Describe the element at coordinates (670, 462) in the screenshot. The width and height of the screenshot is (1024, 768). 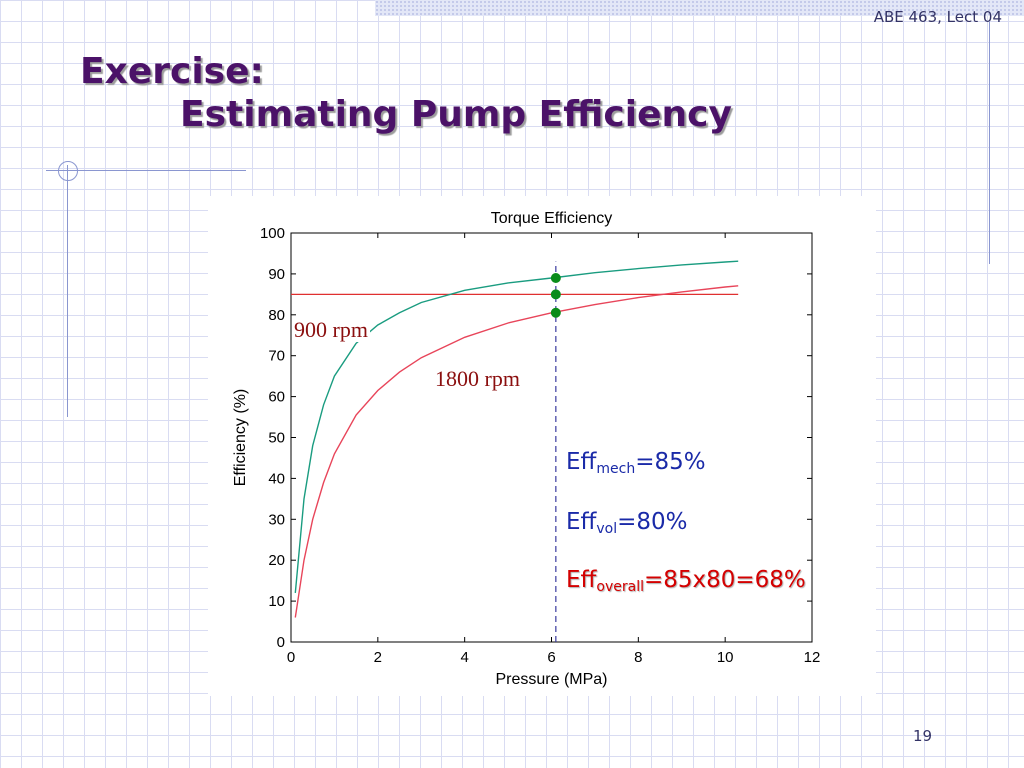
I see `eff-mech-value: =85%` at that location.